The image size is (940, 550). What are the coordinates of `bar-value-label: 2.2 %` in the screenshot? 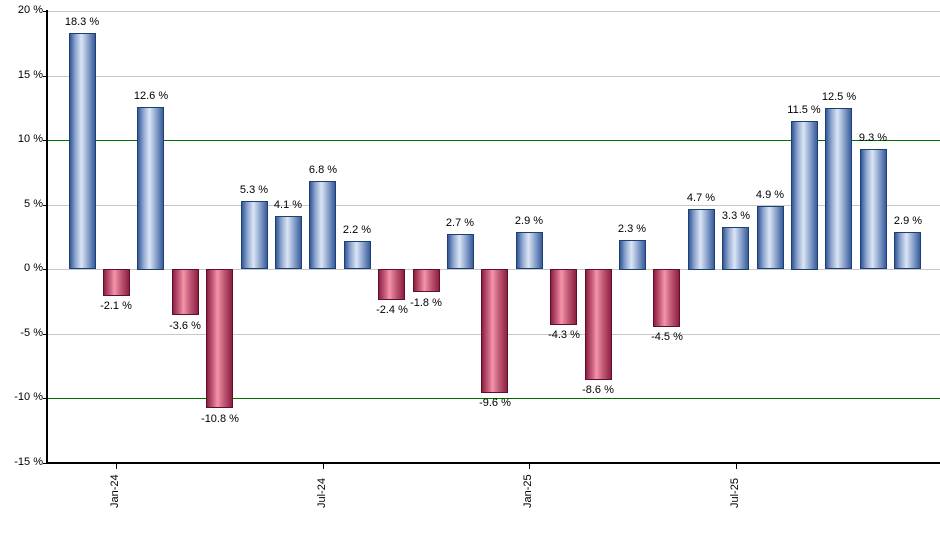 It's located at (357, 230).